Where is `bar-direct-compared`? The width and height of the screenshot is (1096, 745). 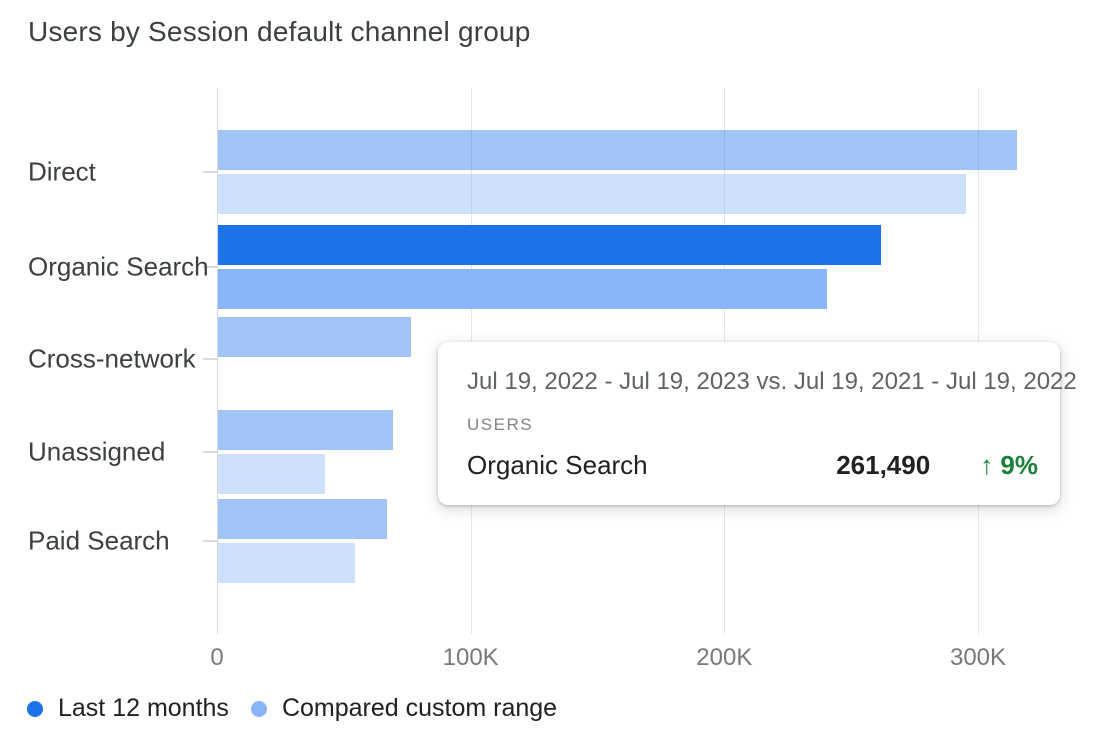 bar-direct-compared is located at coordinates (592, 194).